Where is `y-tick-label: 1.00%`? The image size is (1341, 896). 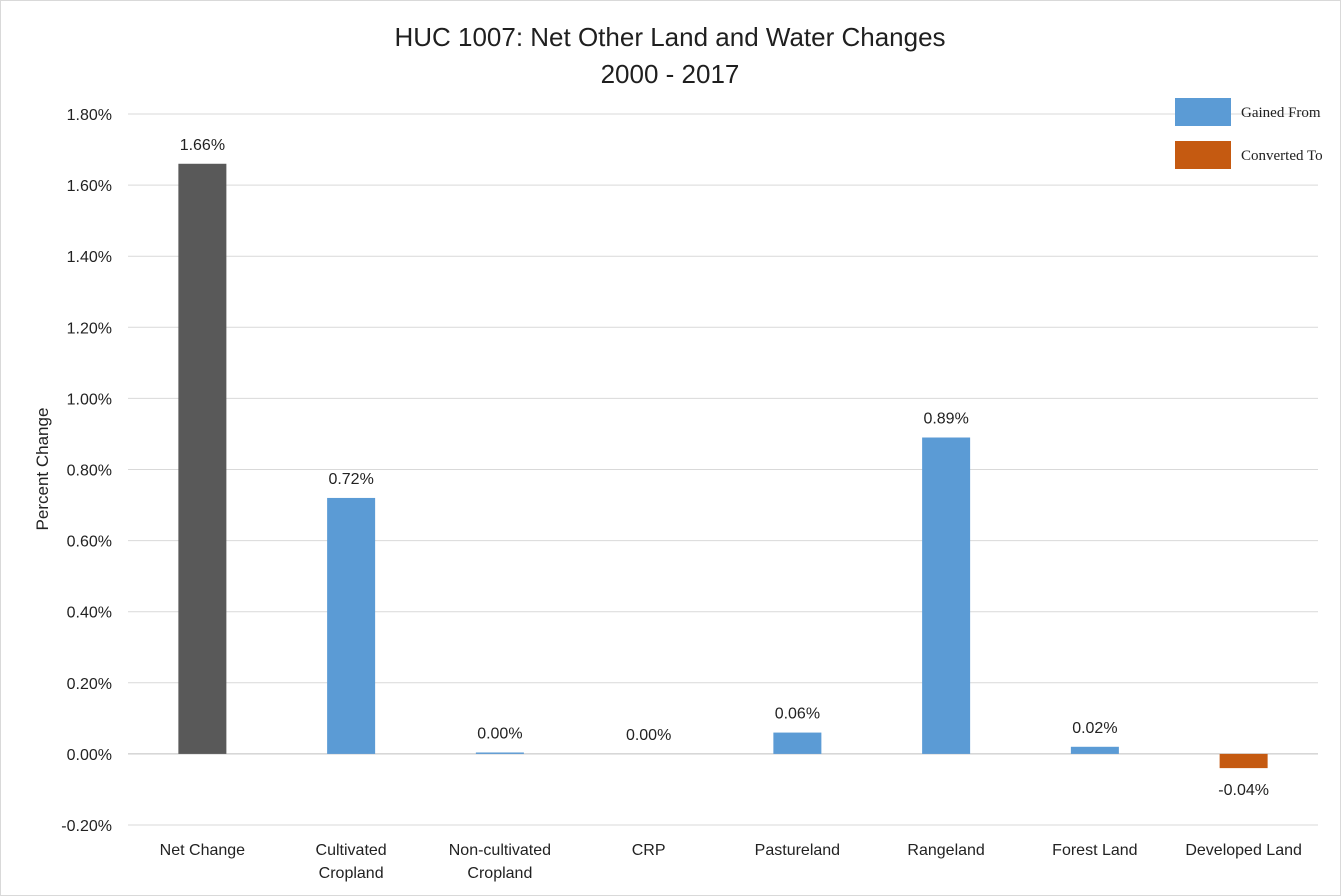
y-tick-label: 1.00% is located at coordinates (89, 399).